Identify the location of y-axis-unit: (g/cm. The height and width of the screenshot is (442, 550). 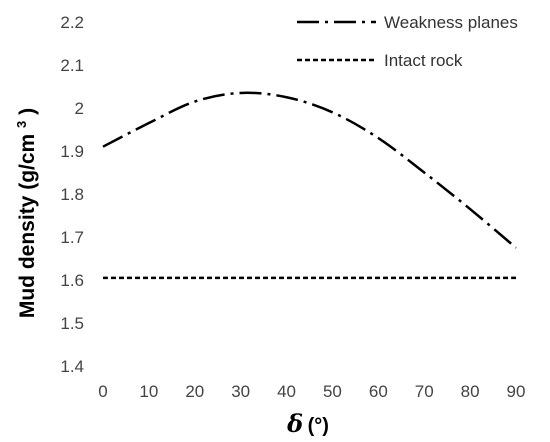
(27, 162).